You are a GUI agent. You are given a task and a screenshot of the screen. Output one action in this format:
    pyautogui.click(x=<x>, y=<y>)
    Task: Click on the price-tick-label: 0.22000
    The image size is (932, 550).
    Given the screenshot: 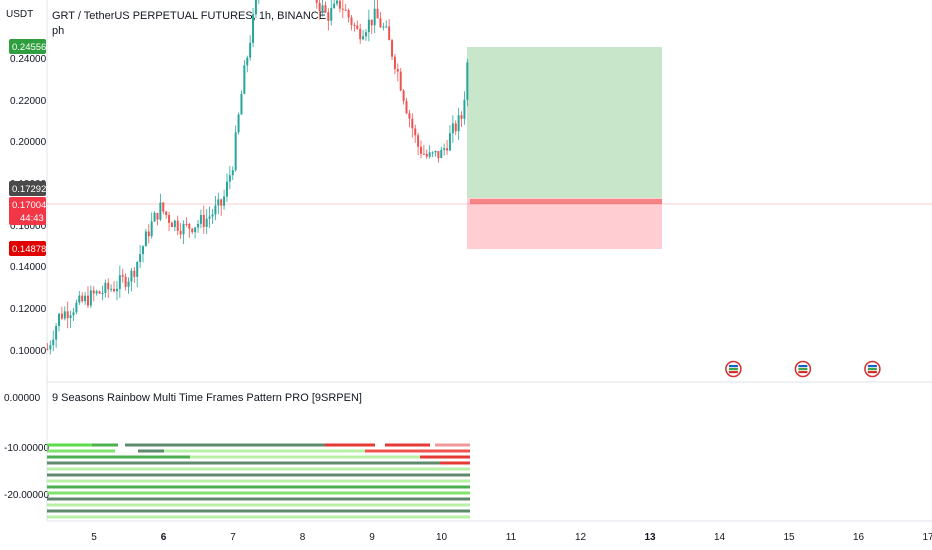 What is the action you would take?
    pyautogui.click(x=28, y=101)
    